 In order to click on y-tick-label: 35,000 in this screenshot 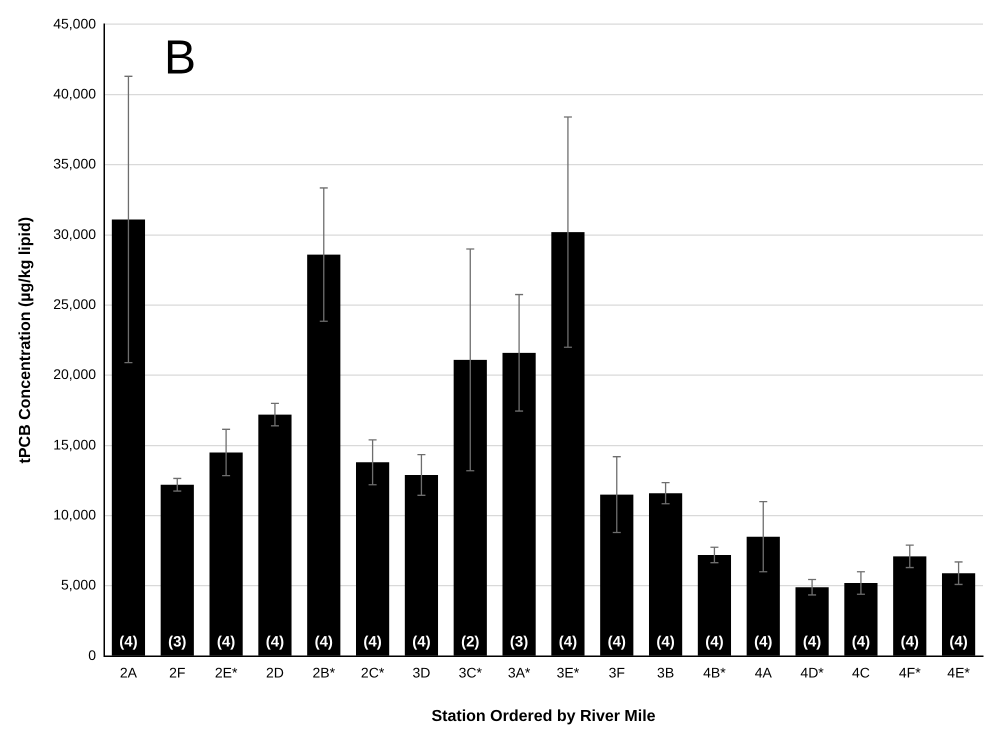, I will do `click(74, 164)`.